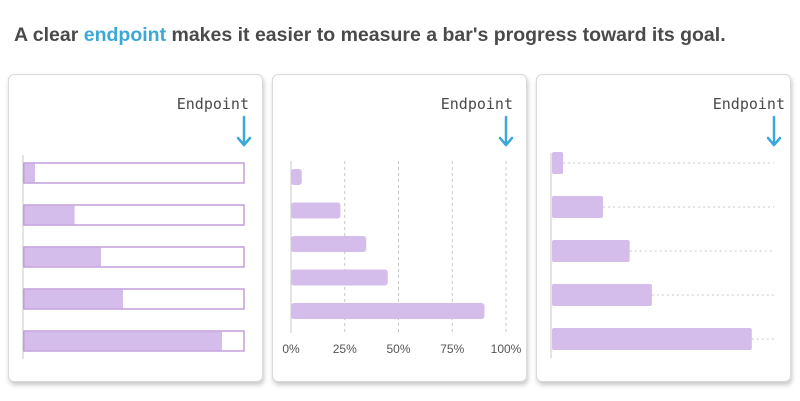 This screenshot has width=800, height=401. I want to click on x-tick-label: 25%, so click(345, 349).